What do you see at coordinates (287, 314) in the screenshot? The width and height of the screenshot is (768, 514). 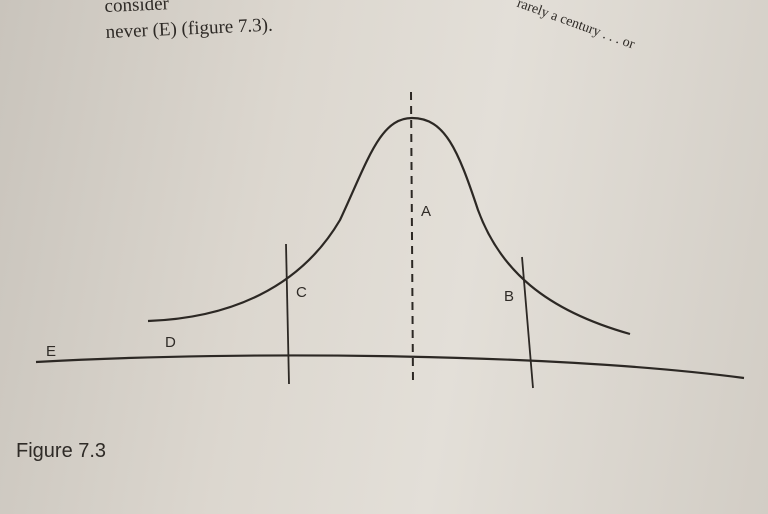 I see `left-cut-line` at bounding box center [287, 314].